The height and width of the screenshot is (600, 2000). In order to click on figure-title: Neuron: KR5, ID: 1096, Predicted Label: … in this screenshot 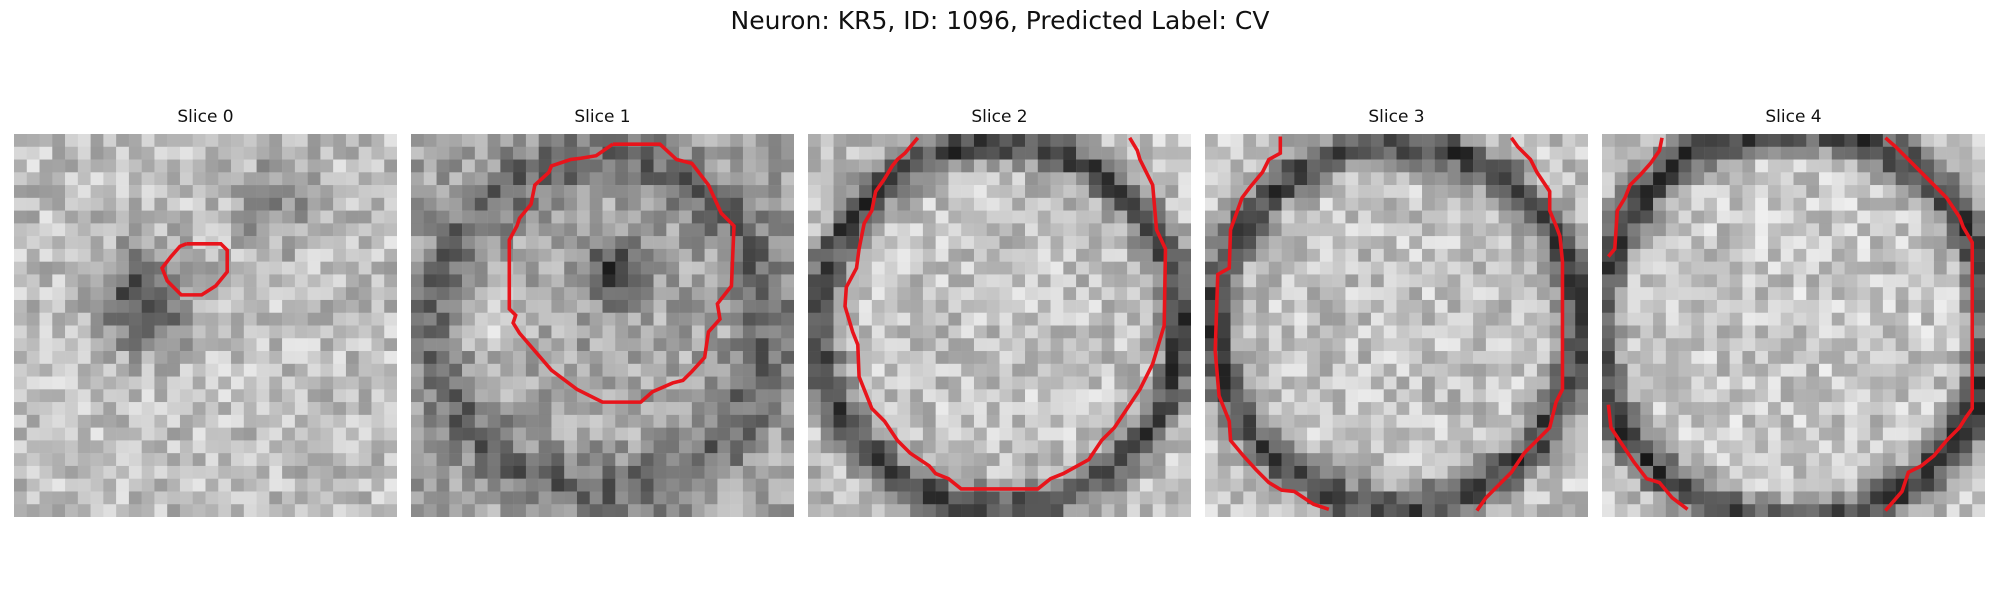, I will do `click(1000, 20)`.